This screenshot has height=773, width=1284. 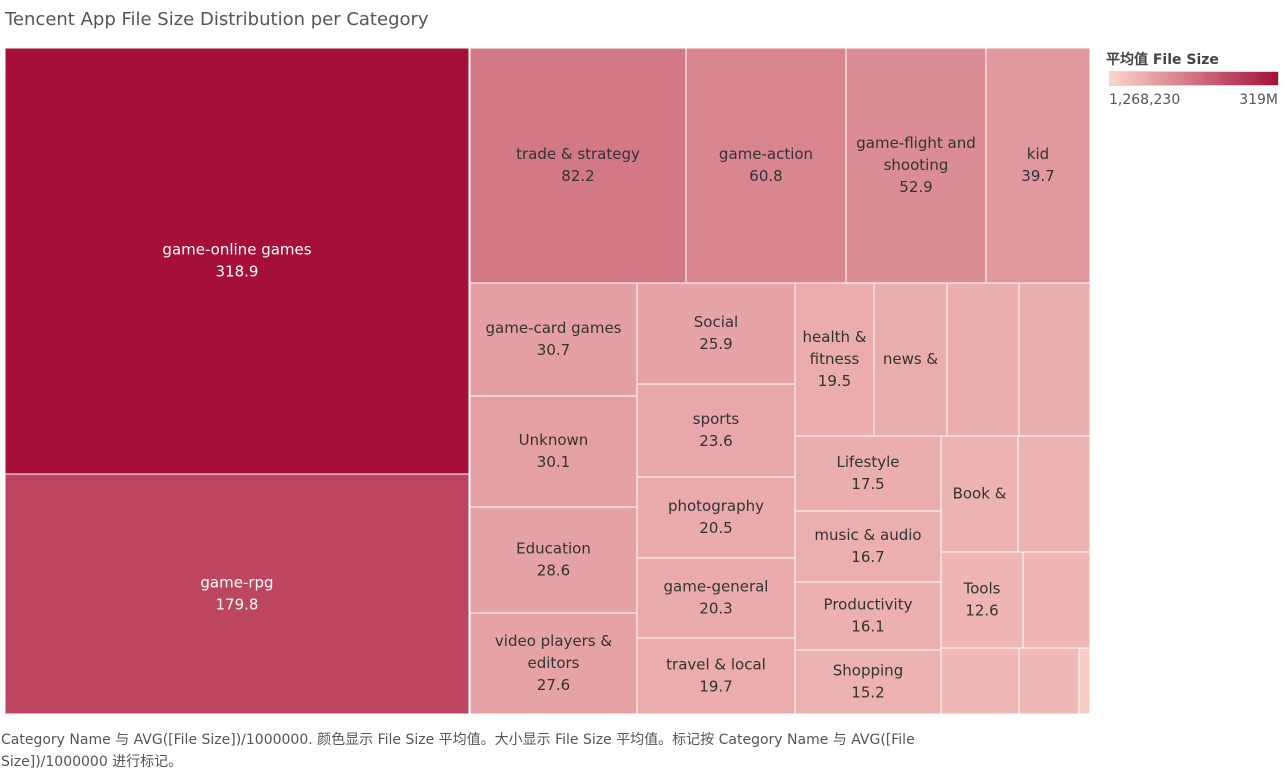 I want to click on treemap-tile-label-game-card-games: game-card games, so click(x=554, y=328).